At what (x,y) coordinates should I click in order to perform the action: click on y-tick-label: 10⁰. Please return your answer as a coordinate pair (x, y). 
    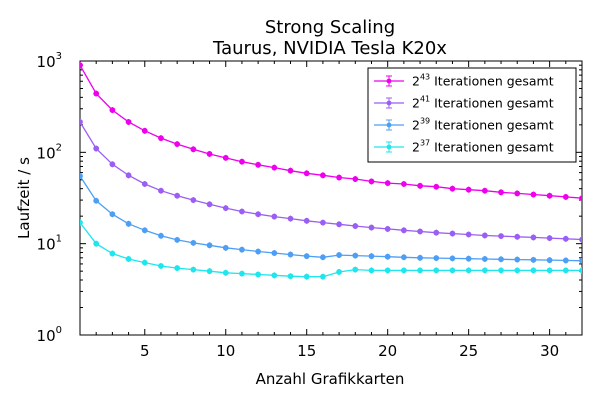
    Looking at the image, I should click on (49, 335).